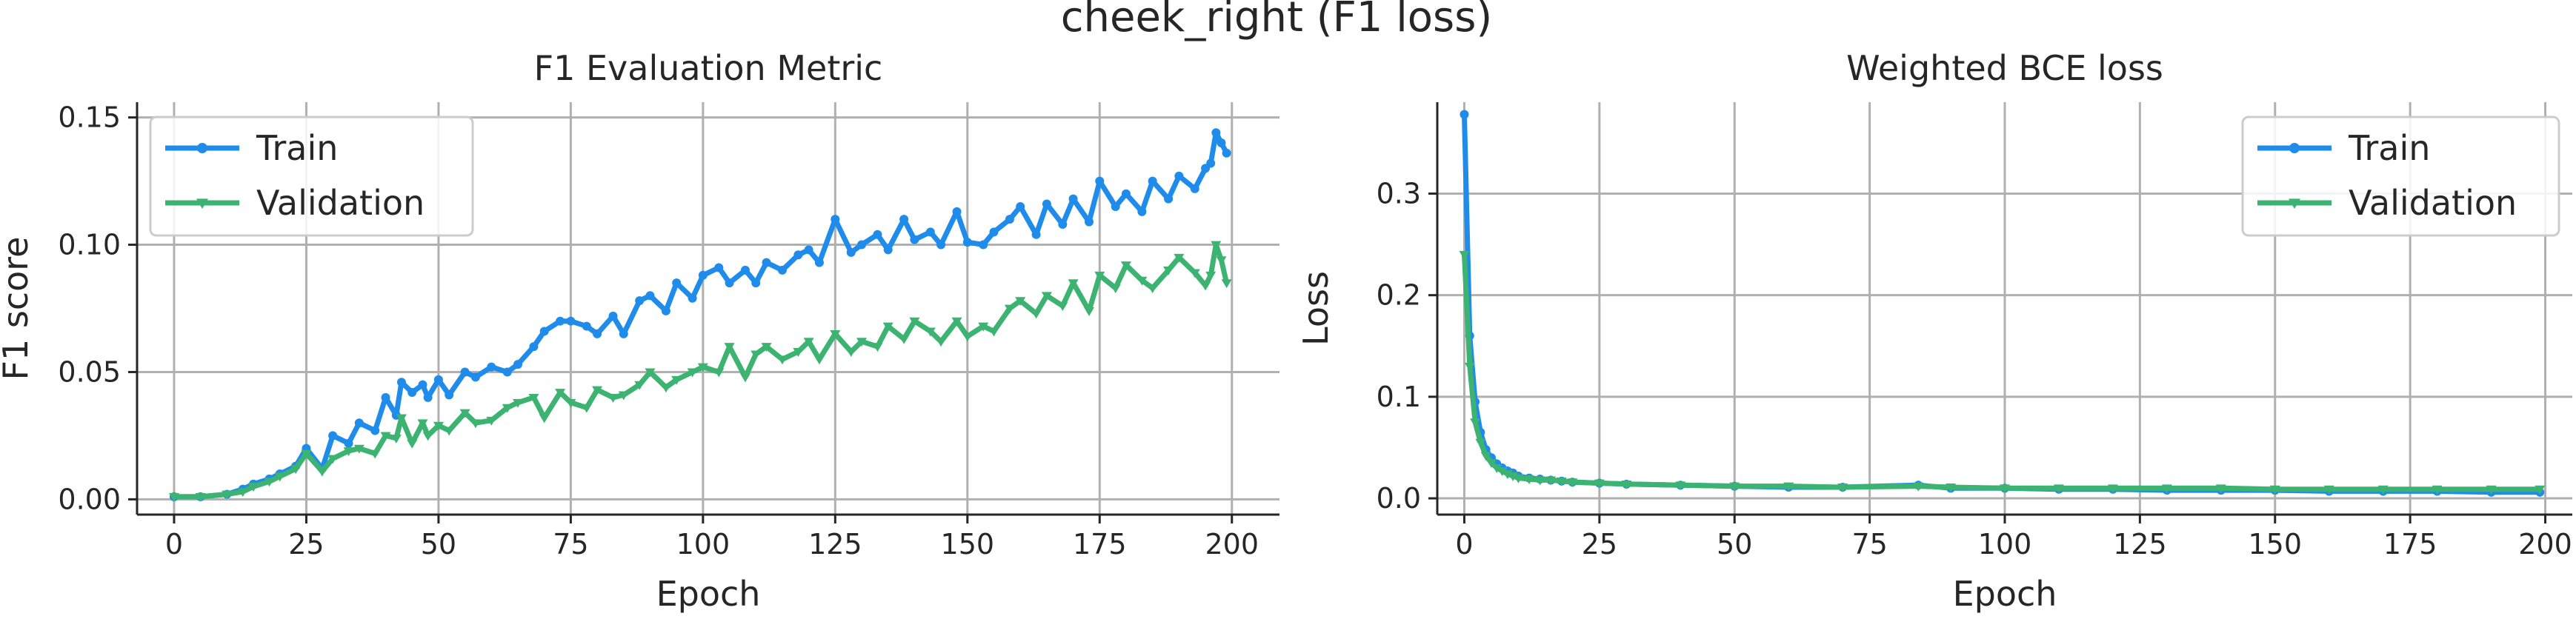  Describe the element at coordinates (1599, 544) in the screenshot. I see `x-tick-label: 25` at that location.